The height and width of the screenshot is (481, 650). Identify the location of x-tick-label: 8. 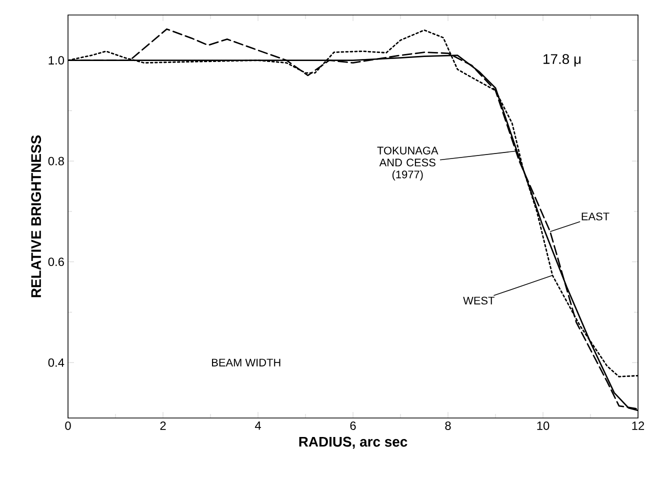
(448, 426).